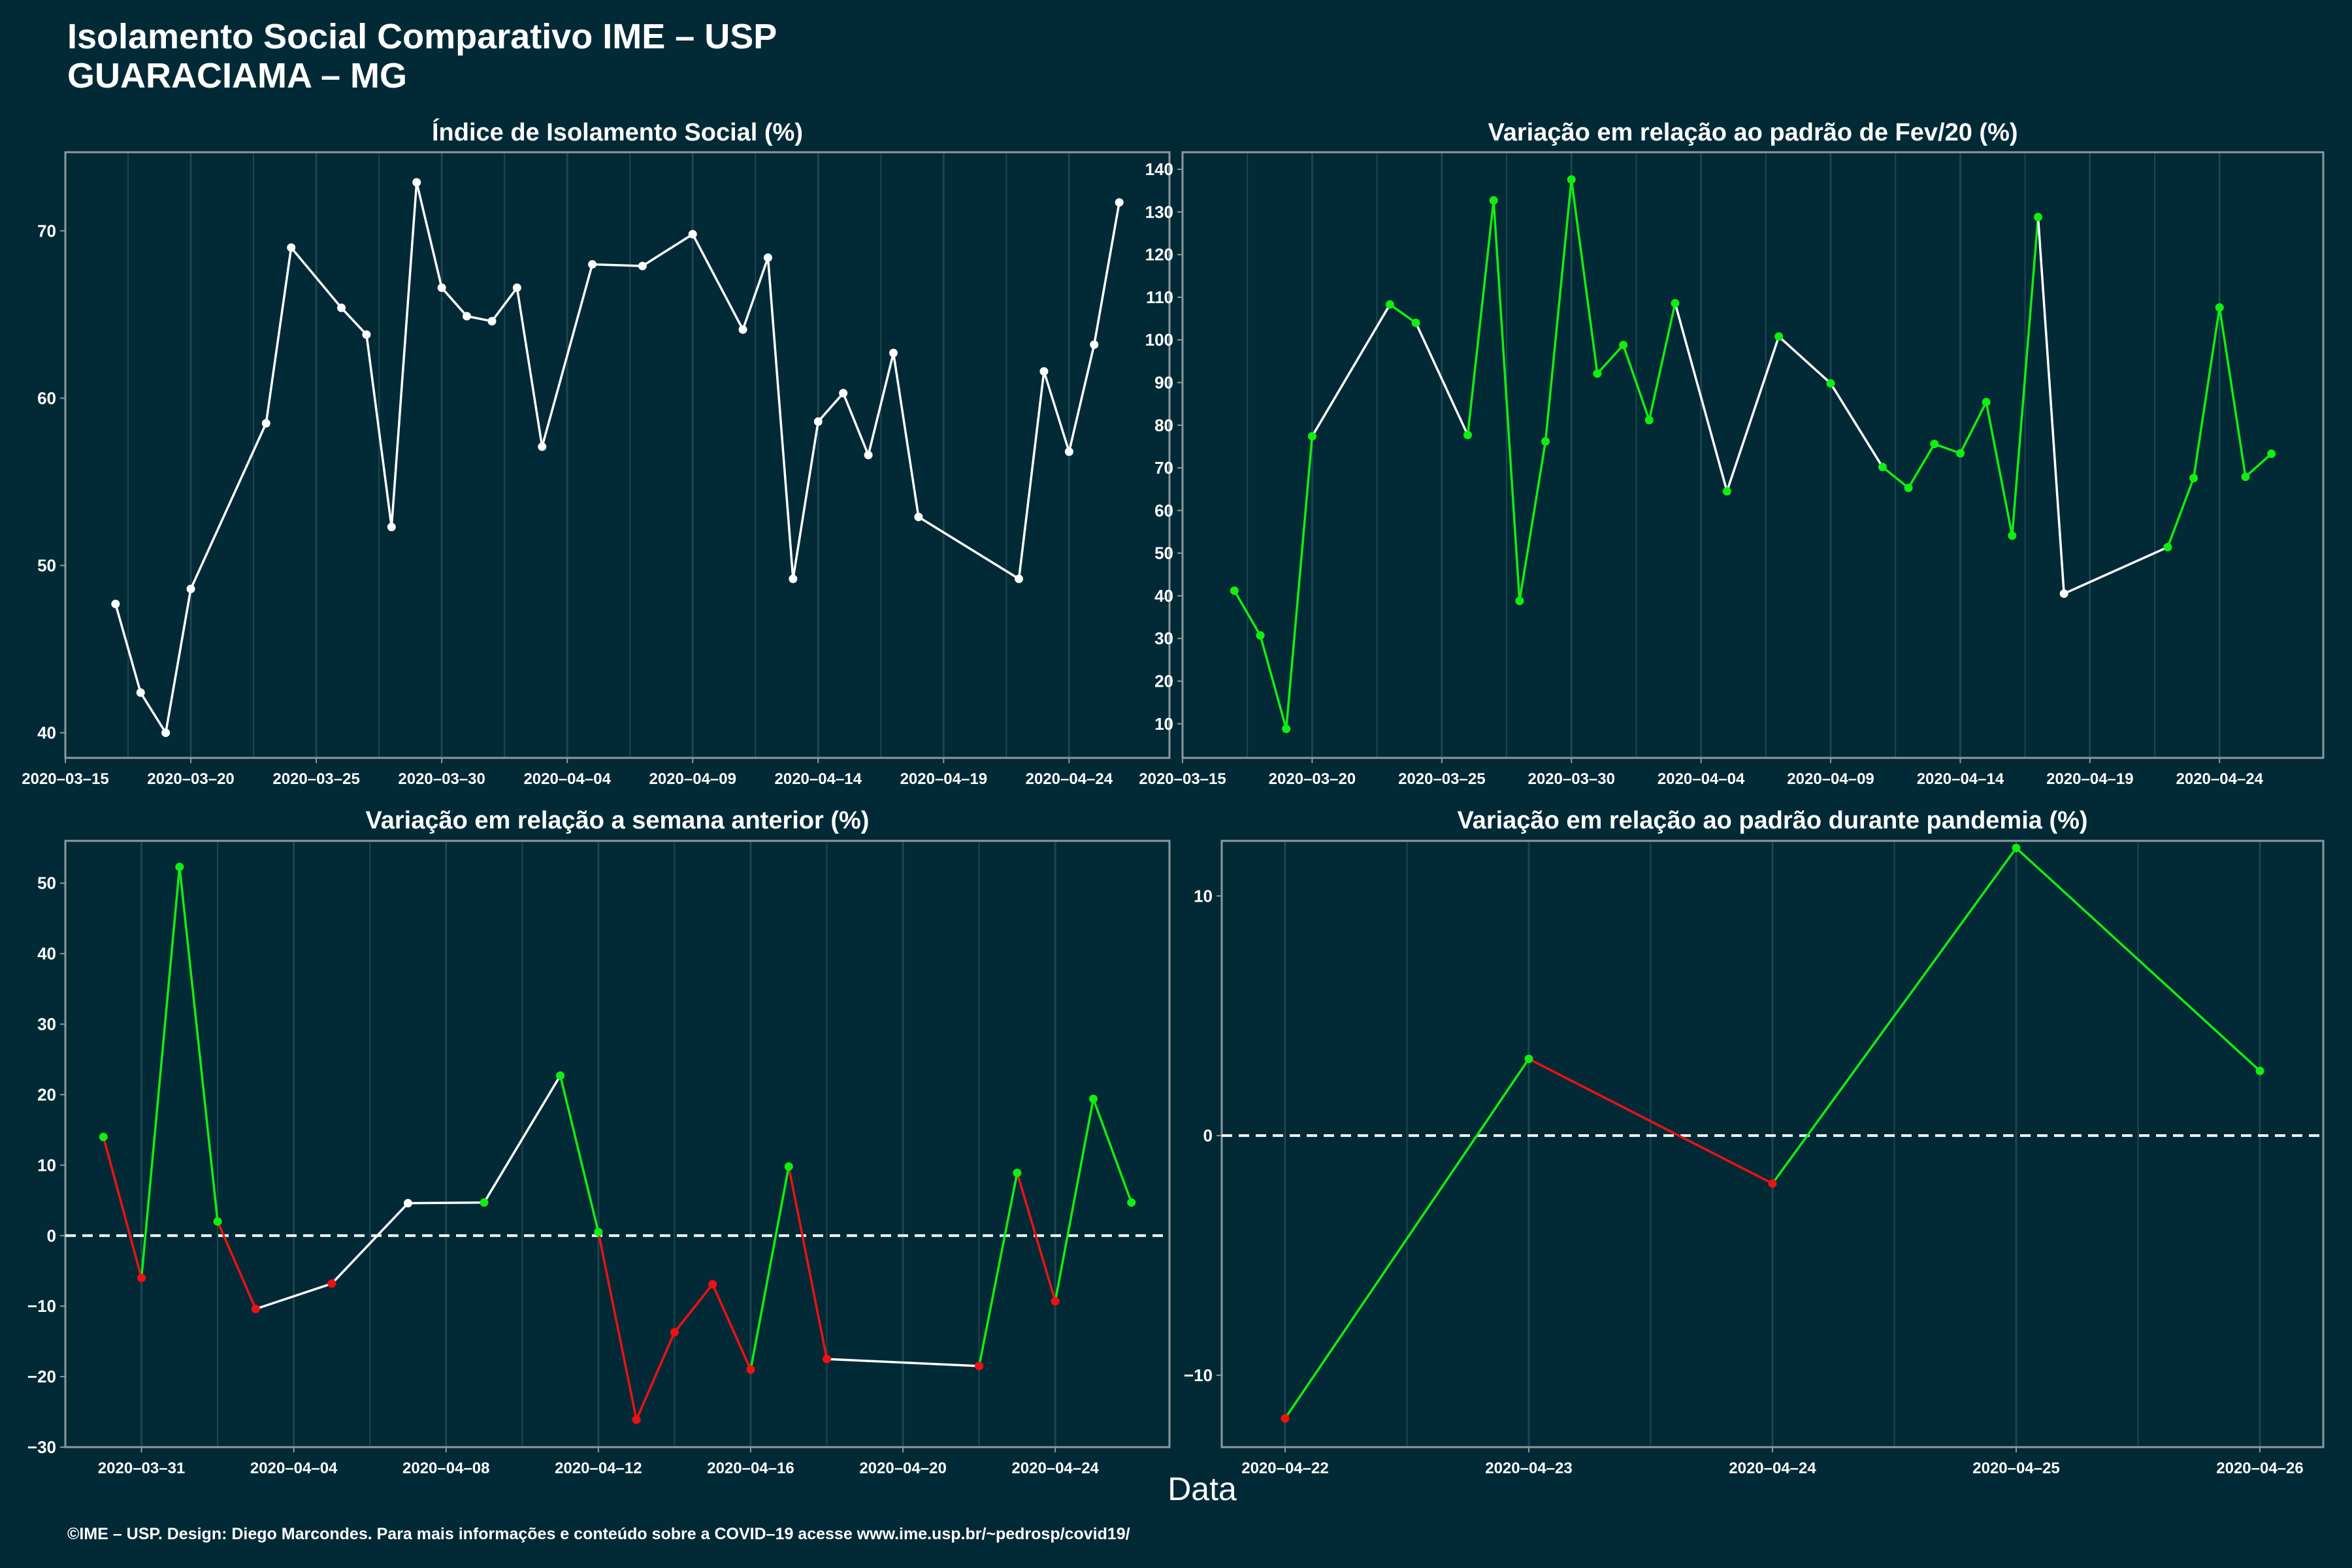 The height and width of the screenshot is (1568, 2352). Describe the element at coordinates (65, 779) in the screenshot. I see `x-tick-label: 2020–03–15` at that location.